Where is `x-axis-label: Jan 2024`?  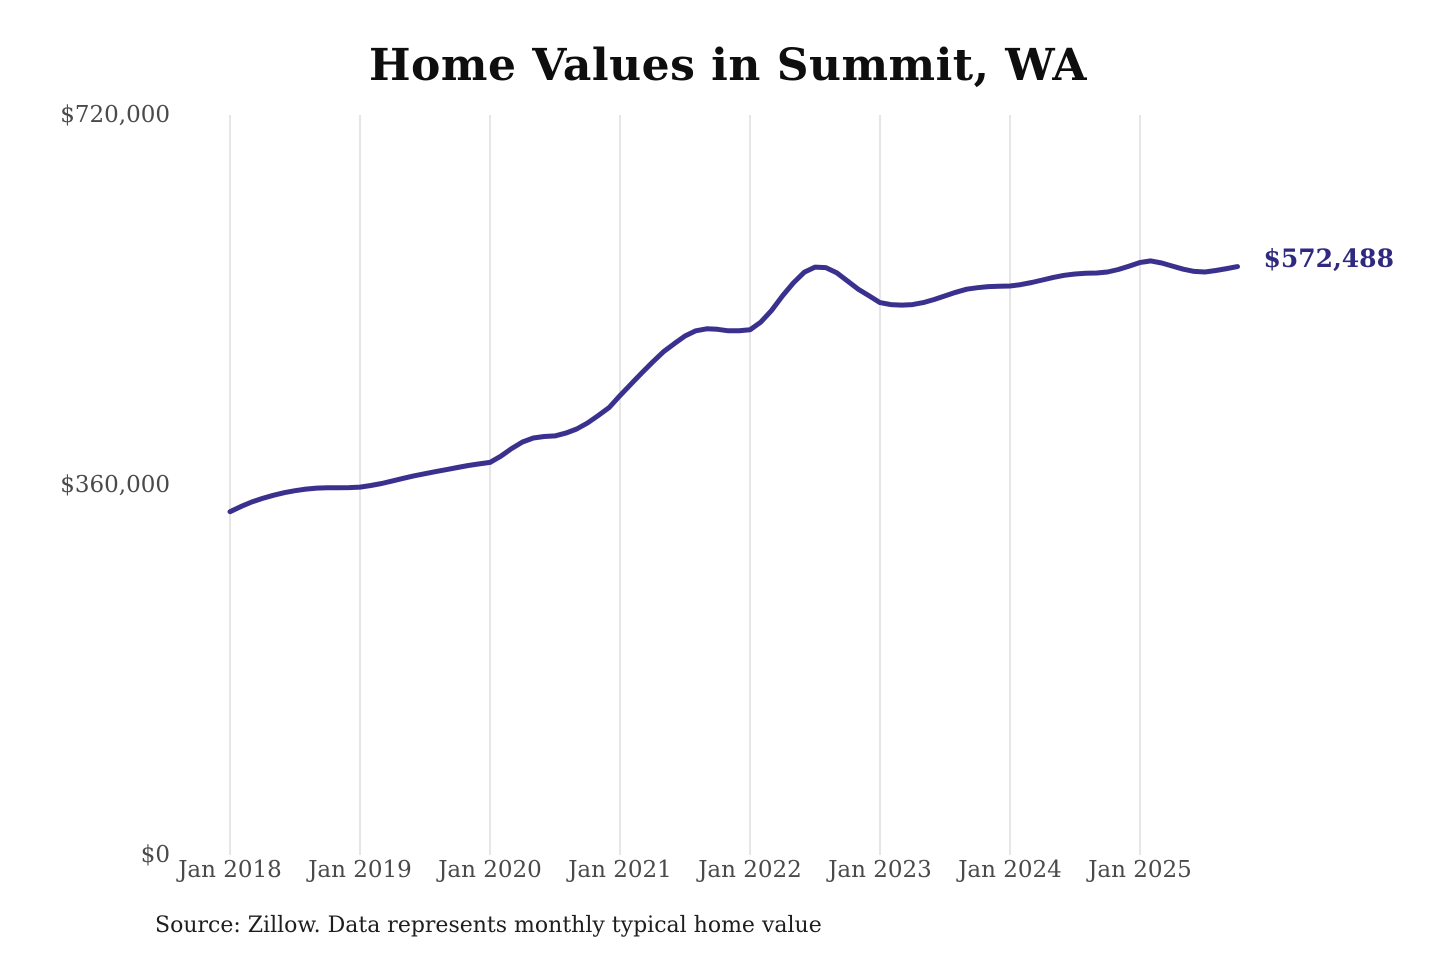 x-axis-label: Jan 2024 is located at coordinates (1010, 870).